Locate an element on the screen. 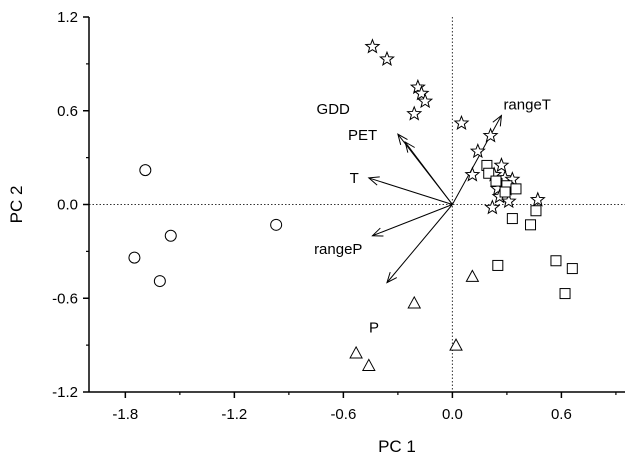 Image resolution: width=625 pixels, height=458 pixels. vector-label-p: P is located at coordinates (374, 328).